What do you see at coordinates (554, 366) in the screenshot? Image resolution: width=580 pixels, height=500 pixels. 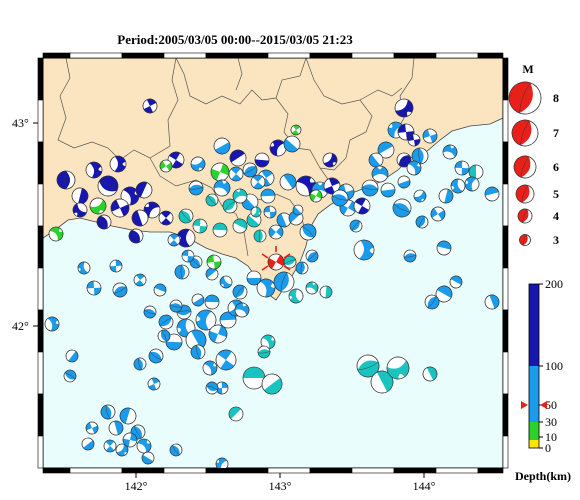 I see `depth-tick-label: 100` at bounding box center [554, 366].